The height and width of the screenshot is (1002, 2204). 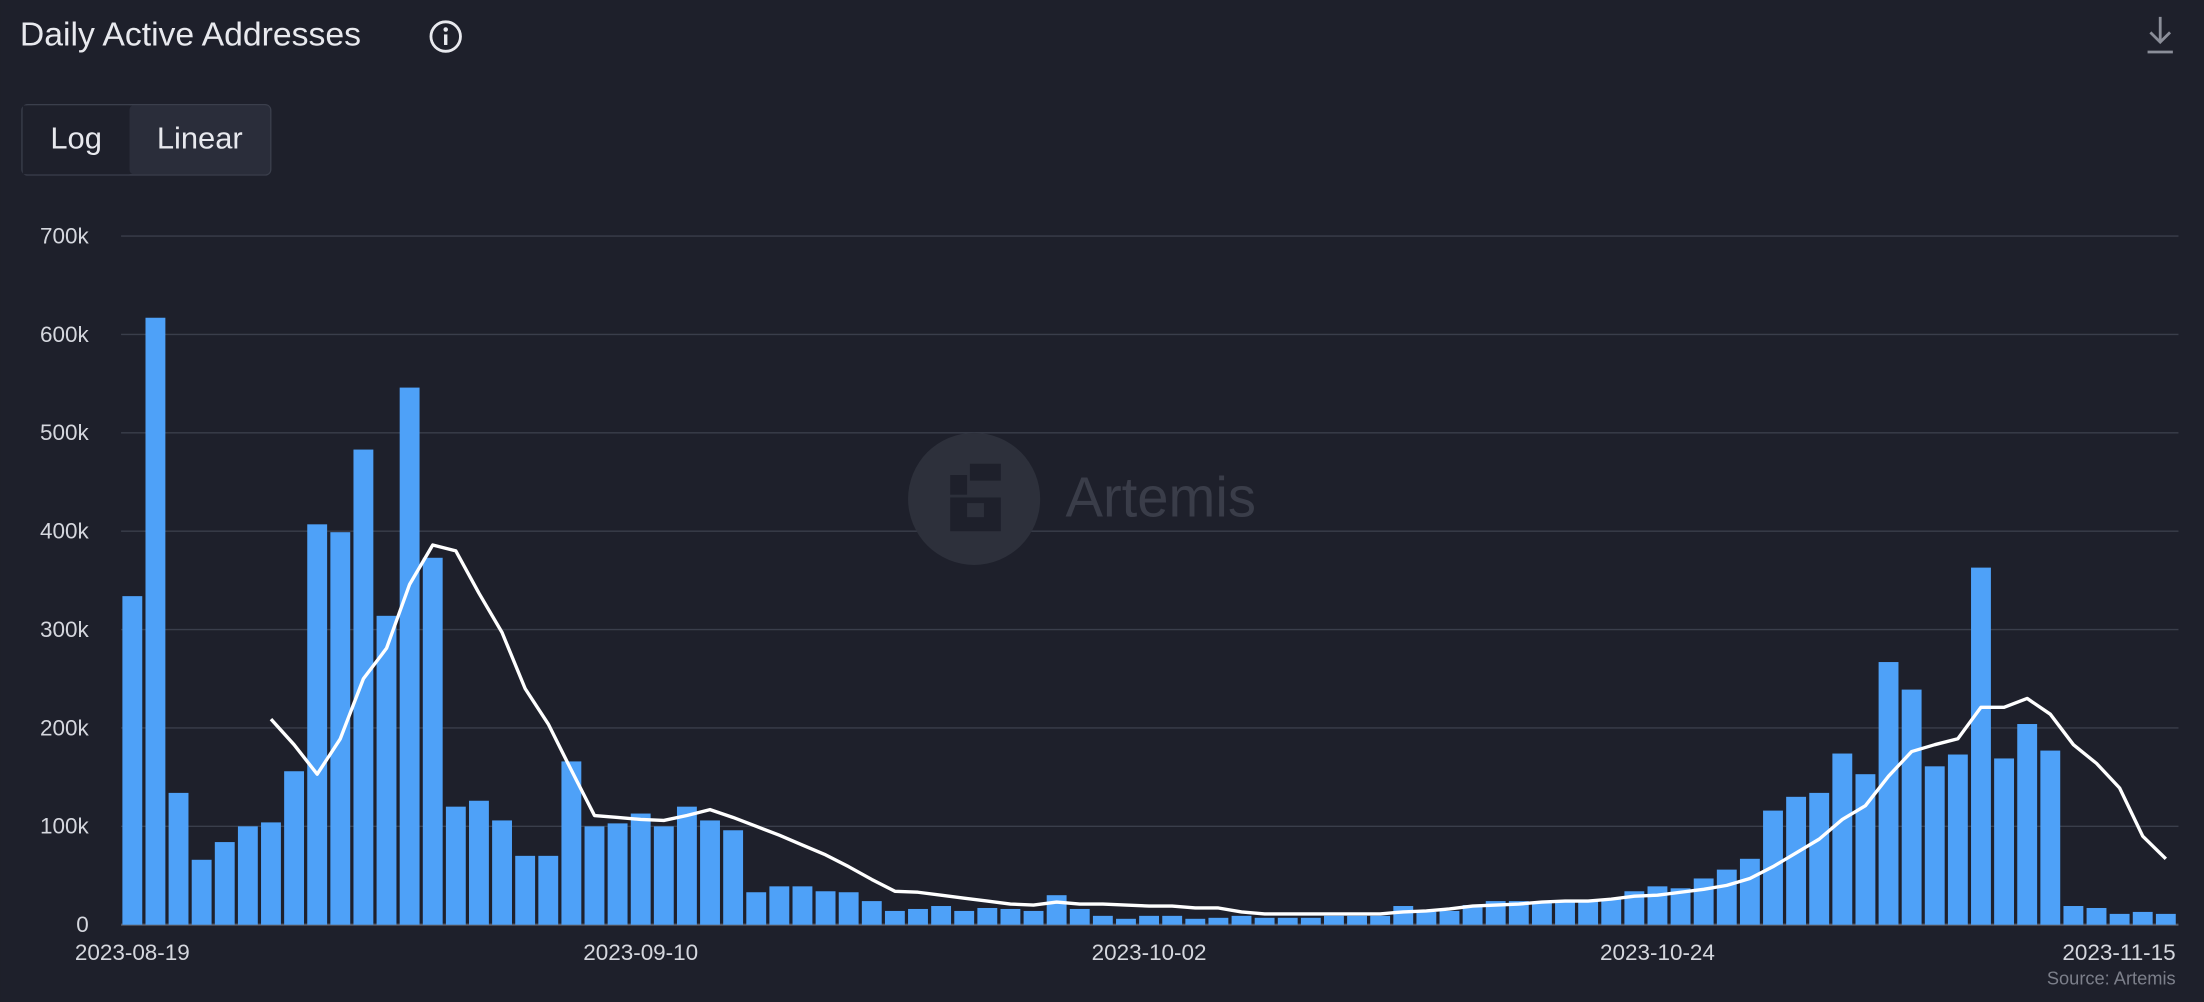 I want to click on watermark: Artemis, so click(x=1082, y=498).